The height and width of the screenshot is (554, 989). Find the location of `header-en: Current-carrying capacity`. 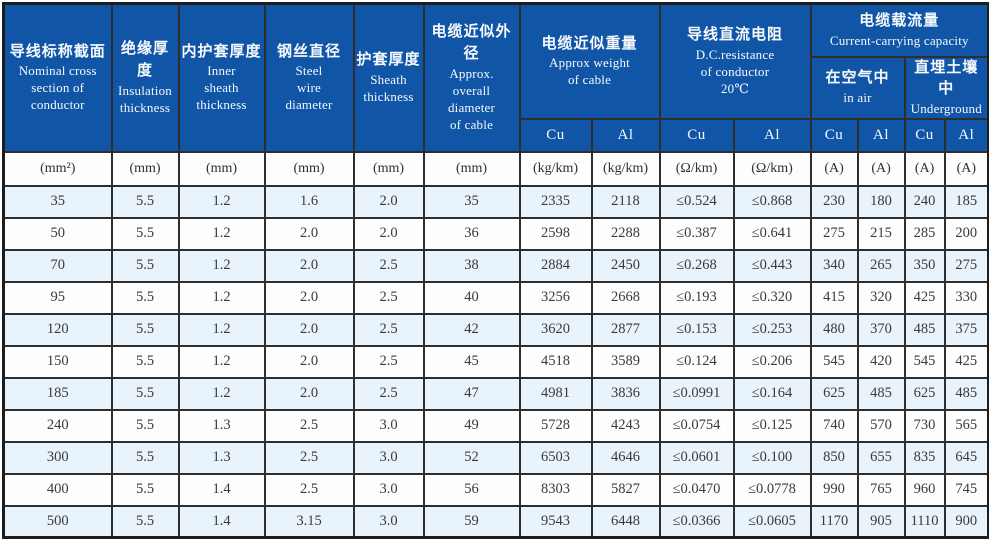

header-en: Current-carrying capacity is located at coordinates (899, 40).